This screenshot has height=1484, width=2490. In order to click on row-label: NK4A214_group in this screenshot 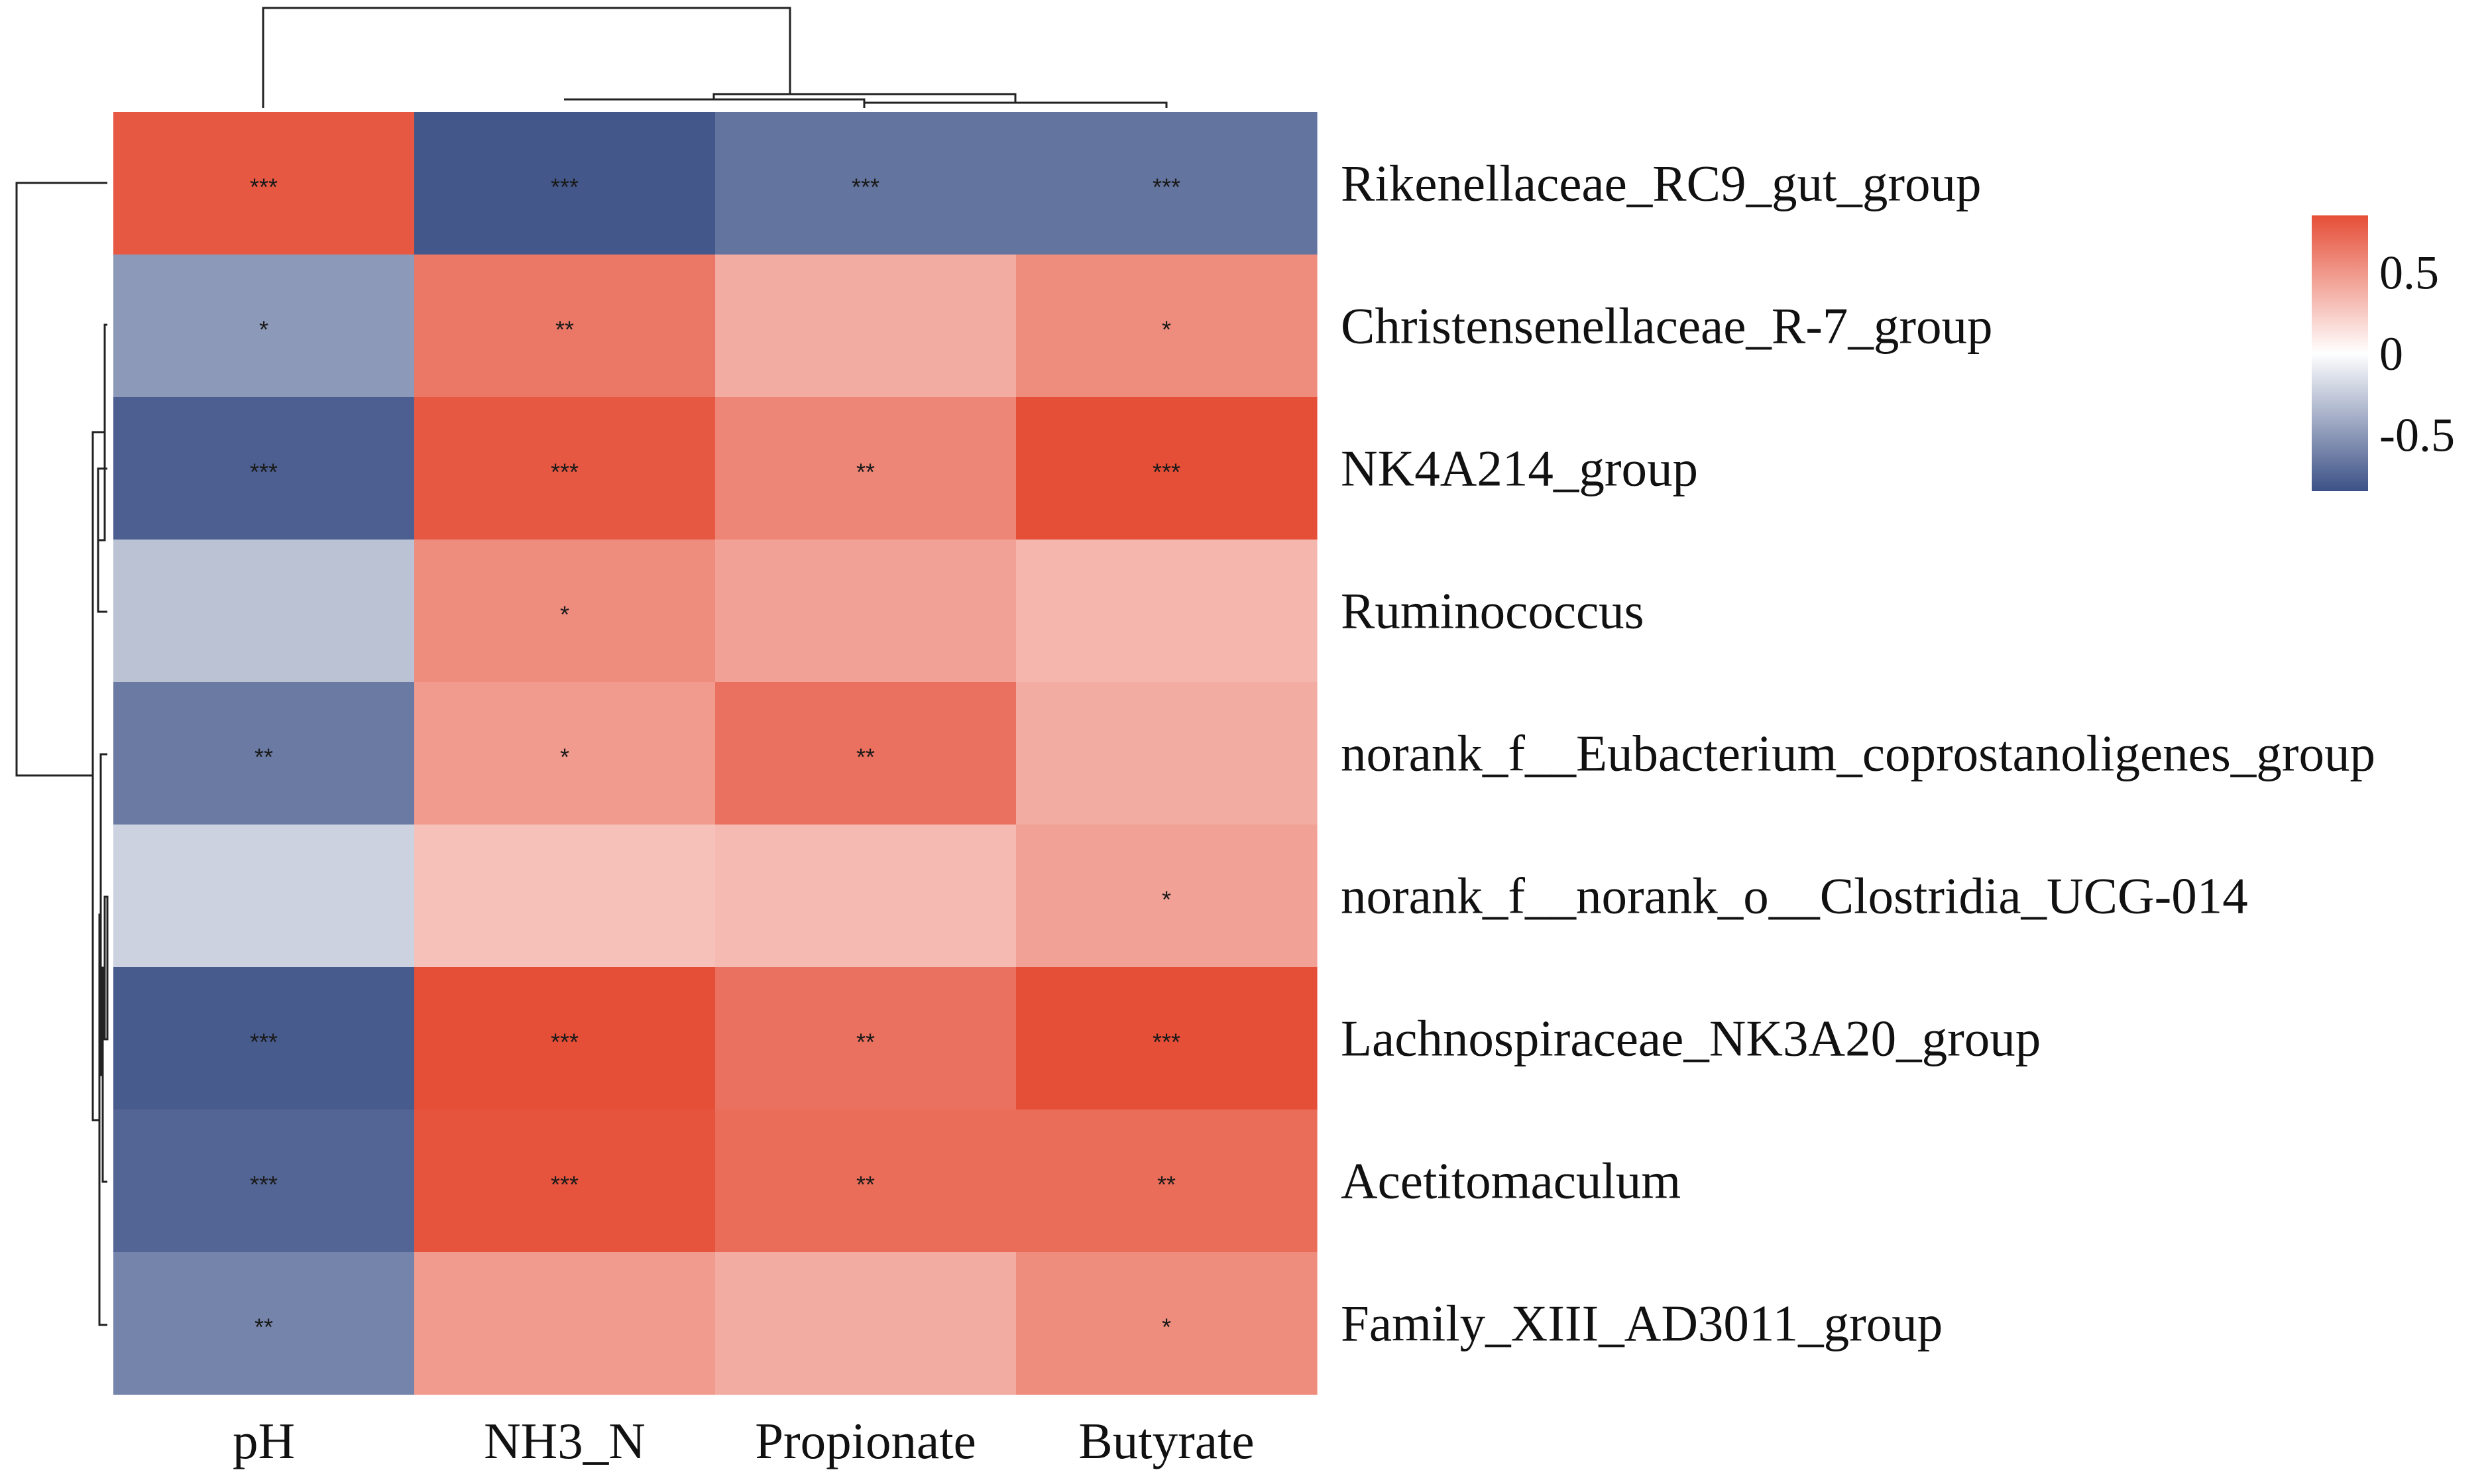, I will do `click(1519, 468)`.